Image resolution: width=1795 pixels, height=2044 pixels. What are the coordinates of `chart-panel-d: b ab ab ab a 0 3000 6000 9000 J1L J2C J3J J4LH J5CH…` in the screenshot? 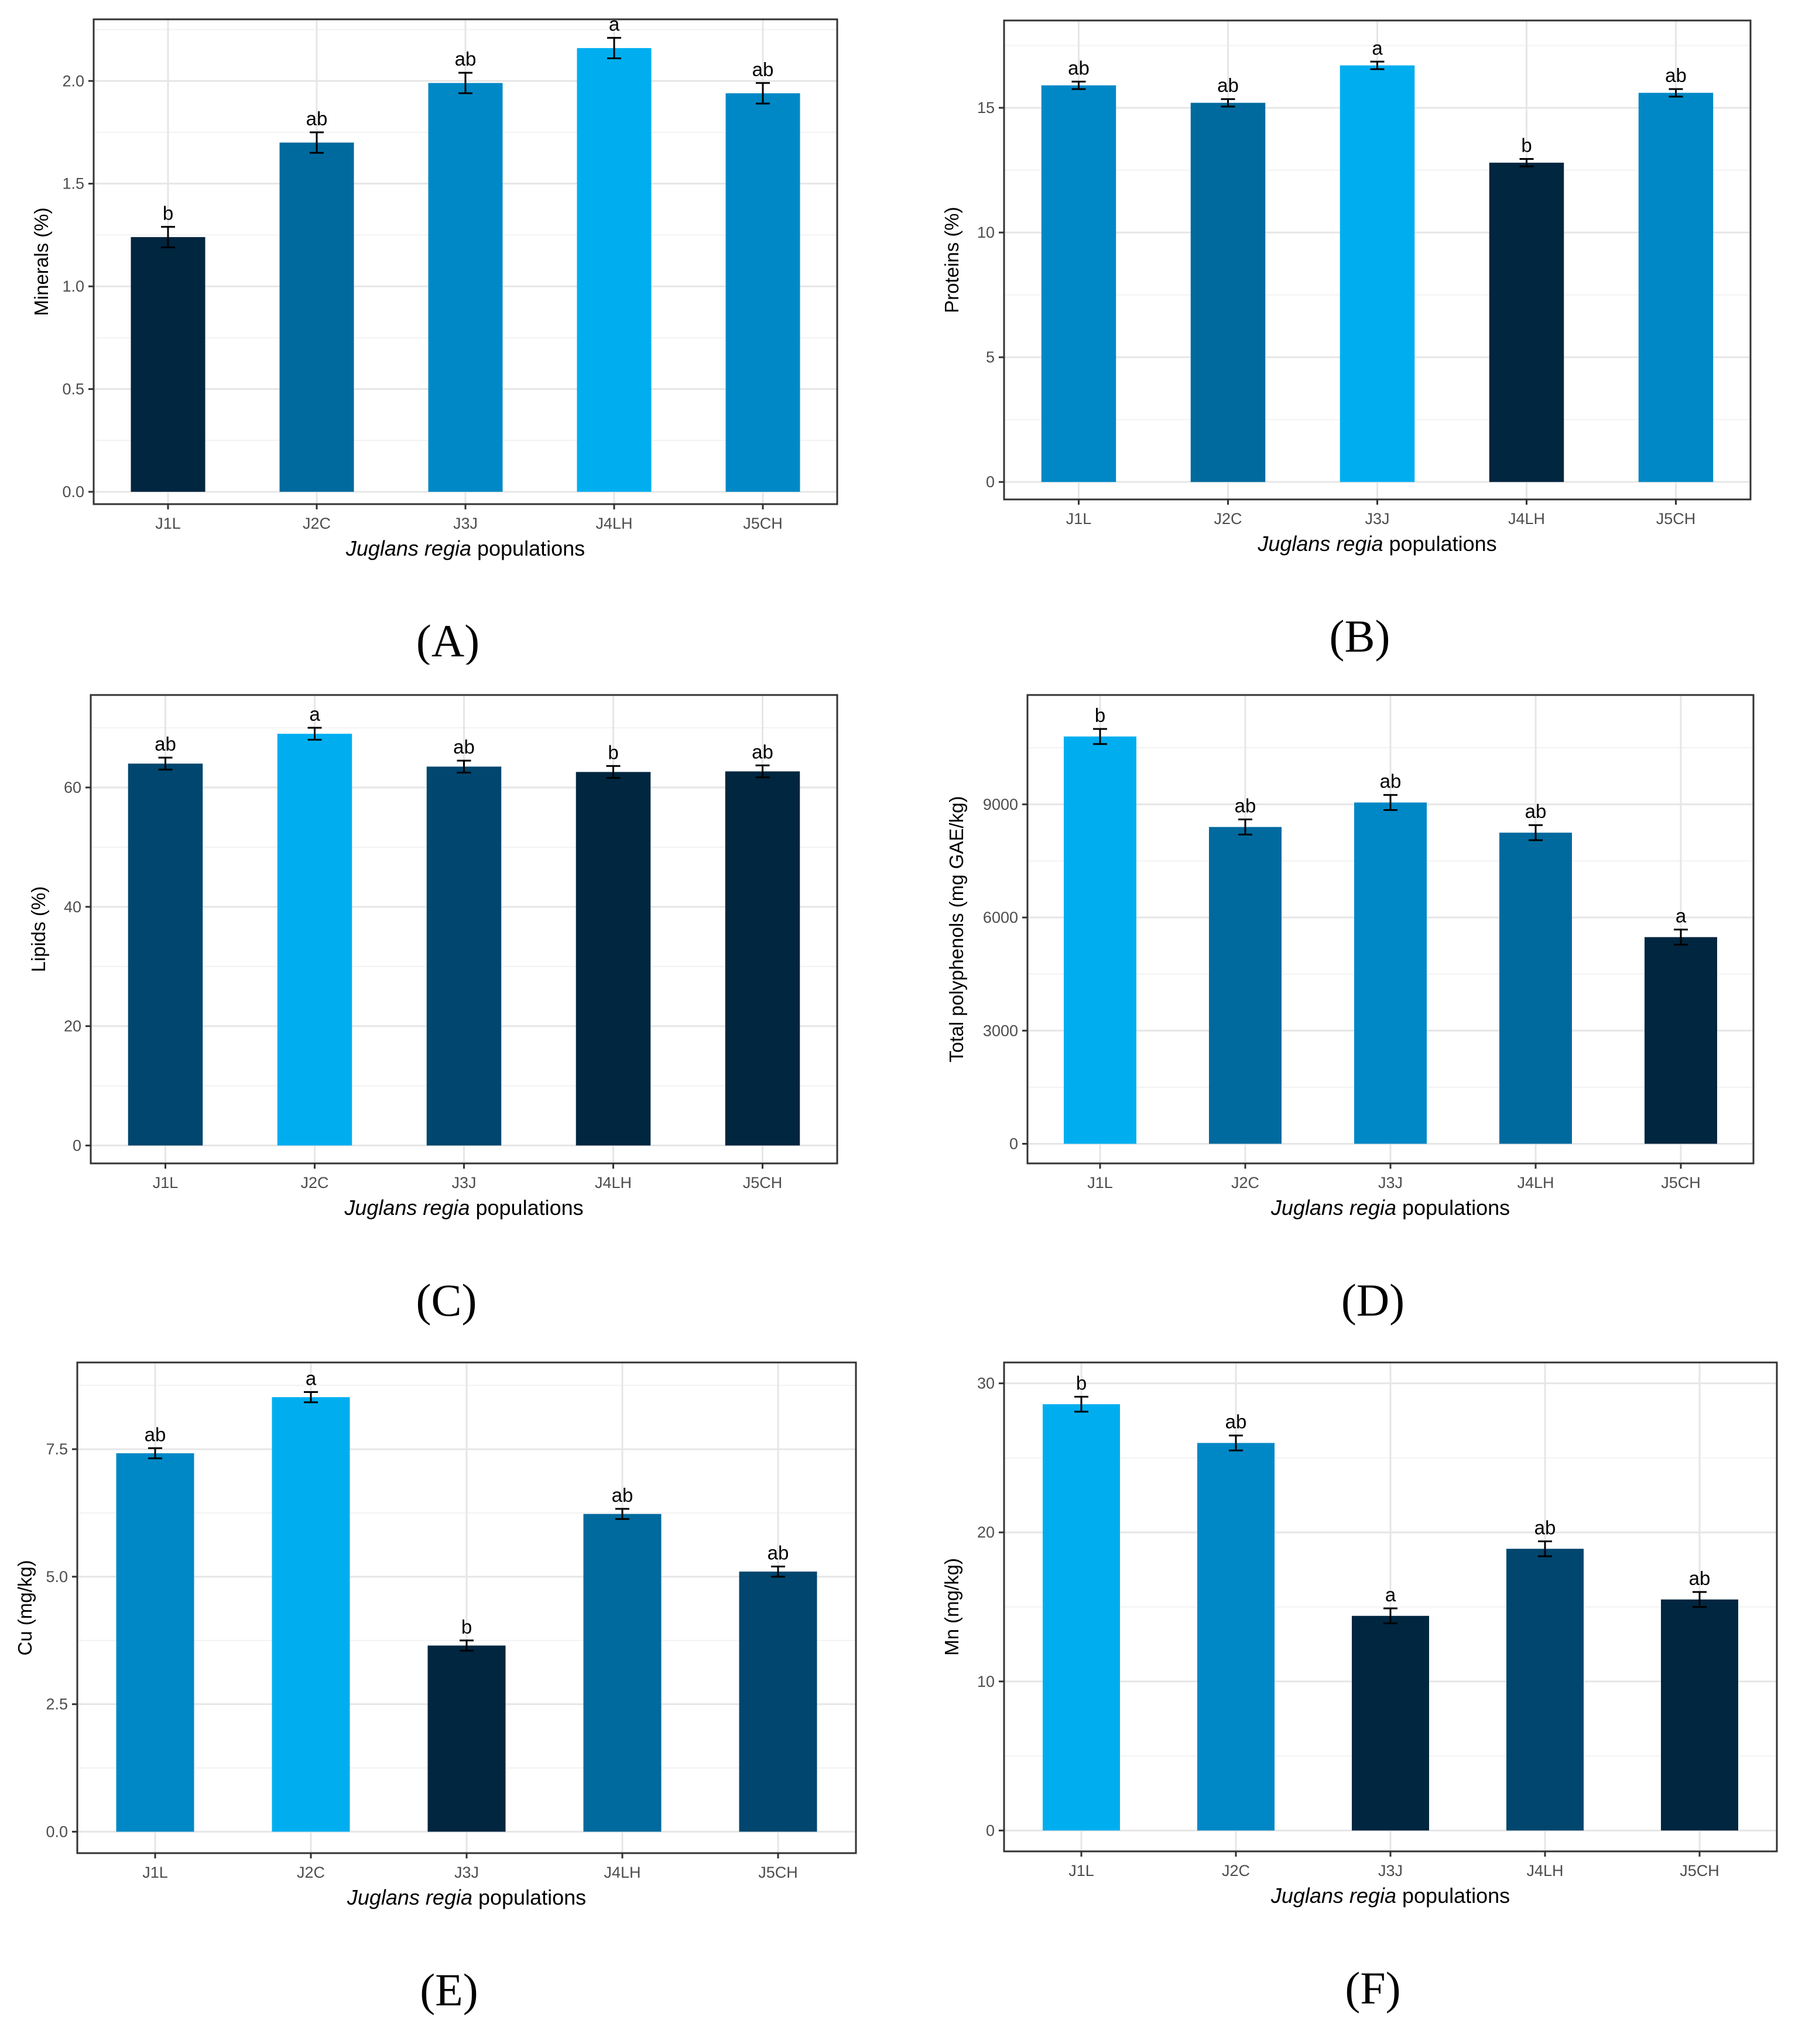 It's located at (1350, 1010).